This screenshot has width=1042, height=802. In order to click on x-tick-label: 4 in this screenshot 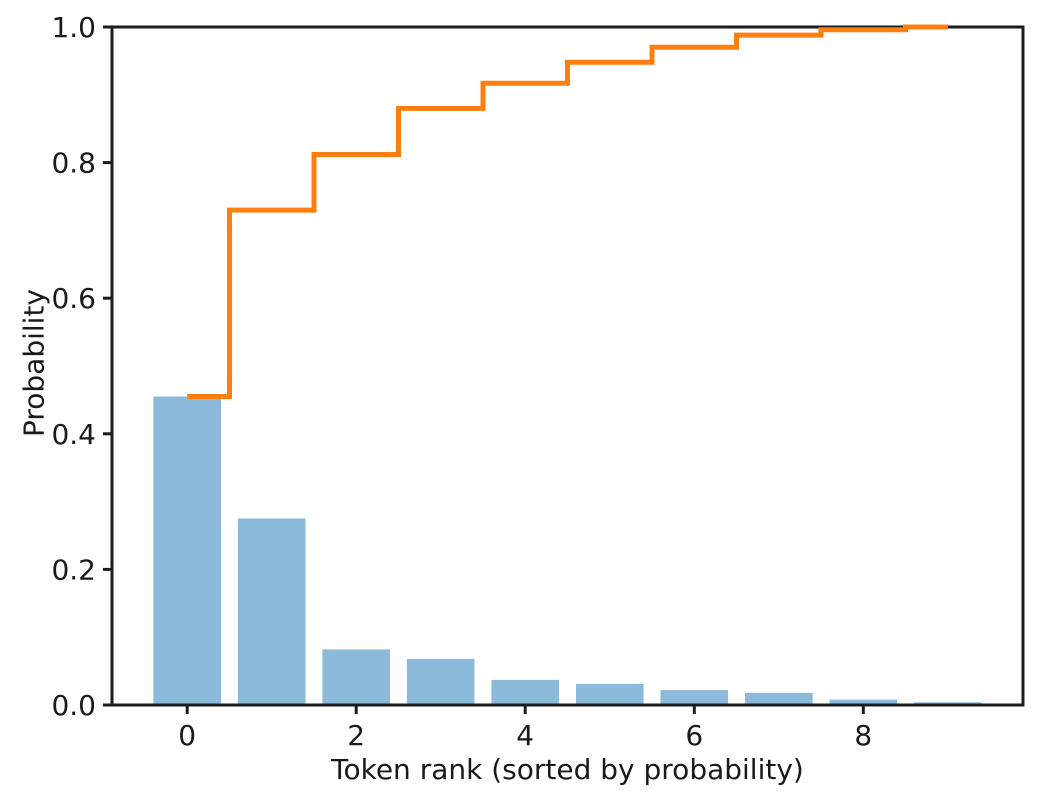, I will do `click(525, 735)`.